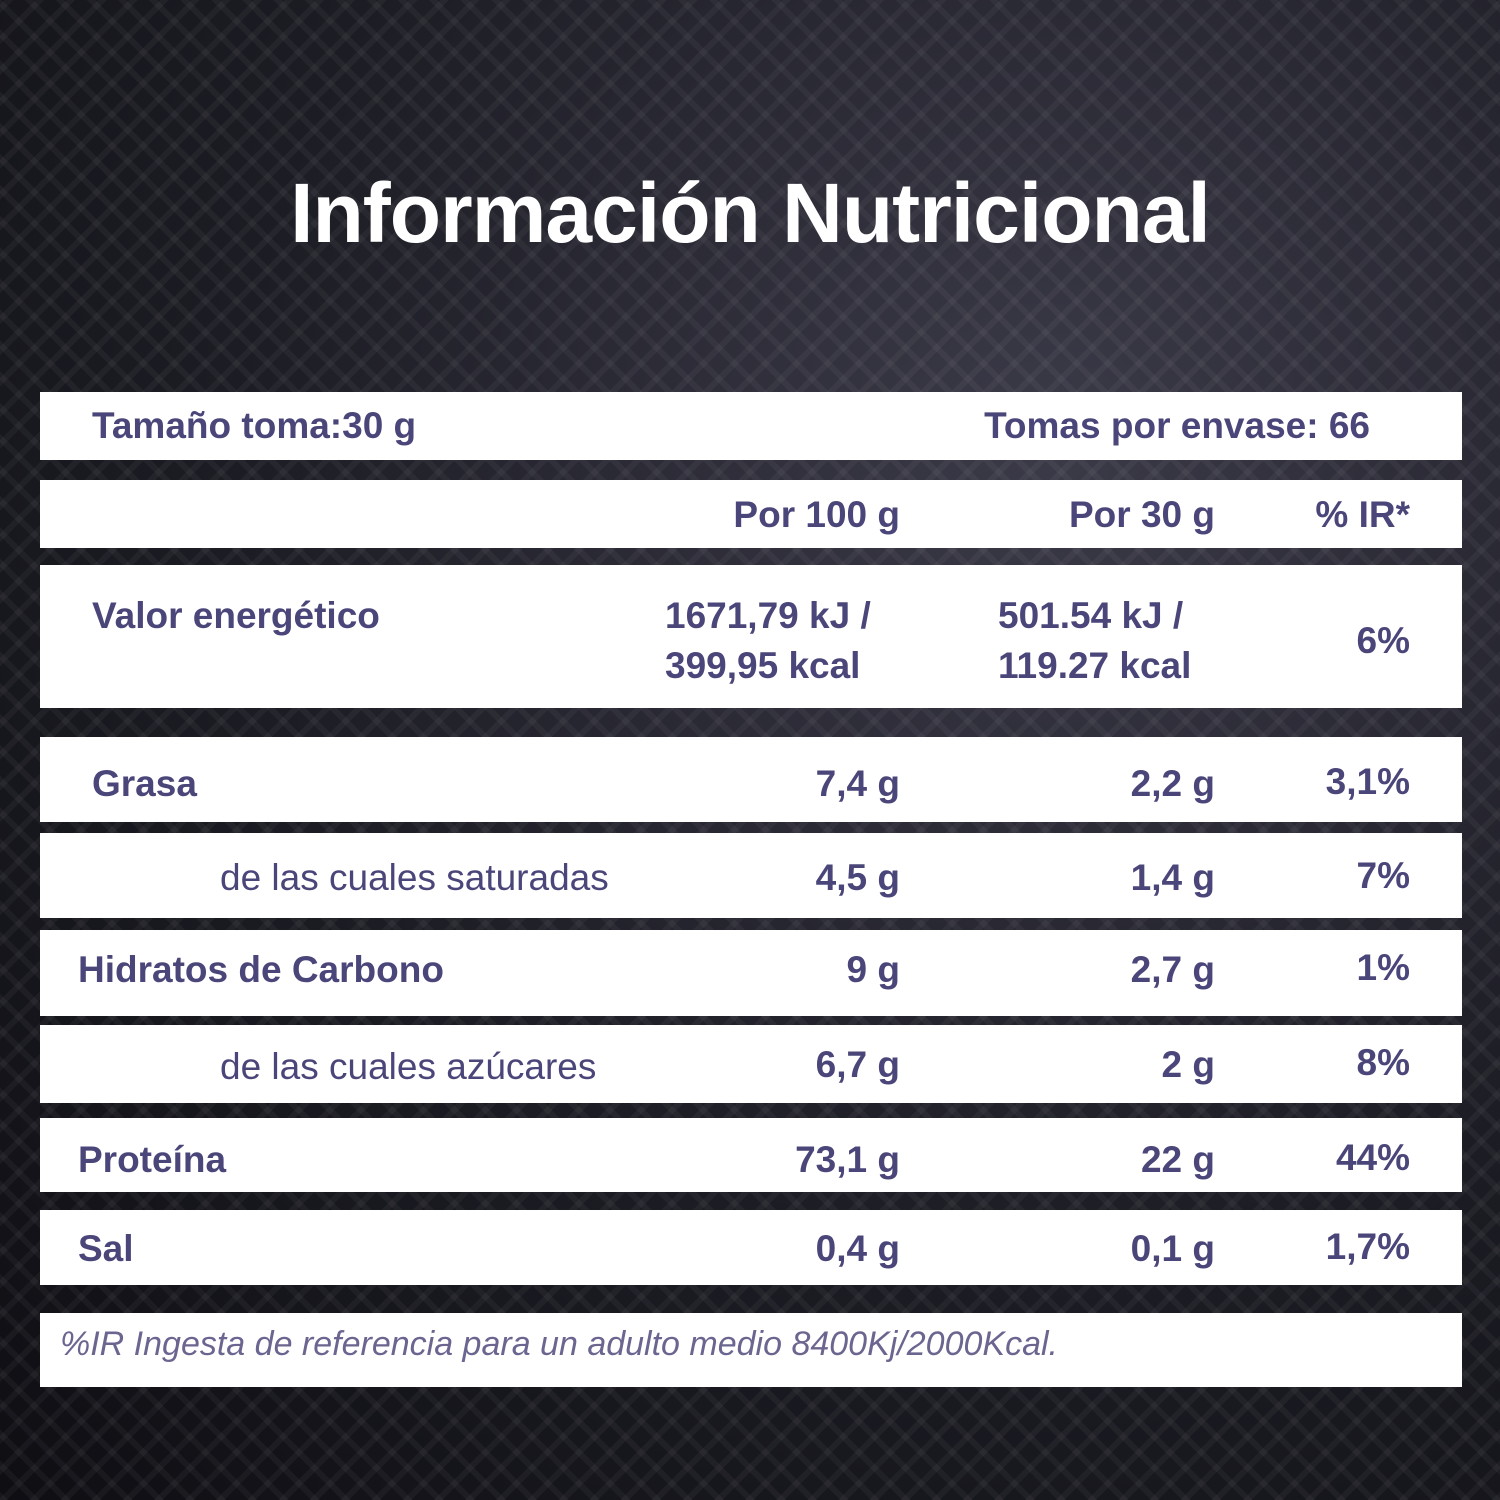 The image size is (1500, 1500). What do you see at coordinates (1372, 1157) in the screenshot?
I see `cell: 44%` at bounding box center [1372, 1157].